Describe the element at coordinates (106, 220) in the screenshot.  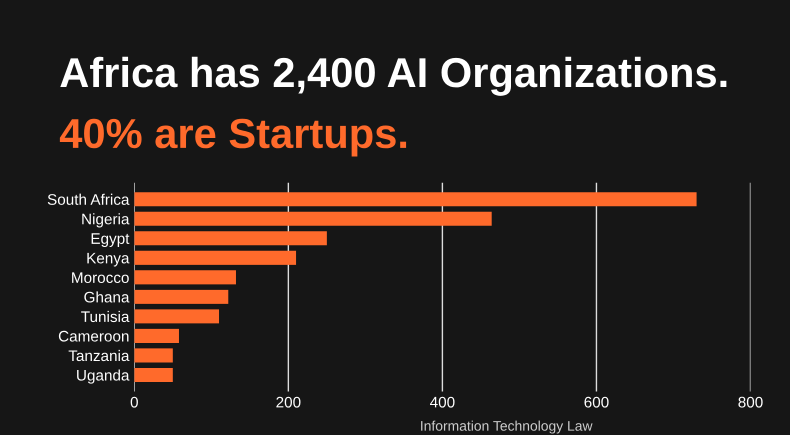
I see `y-tick-label: Nigeria` at that location.